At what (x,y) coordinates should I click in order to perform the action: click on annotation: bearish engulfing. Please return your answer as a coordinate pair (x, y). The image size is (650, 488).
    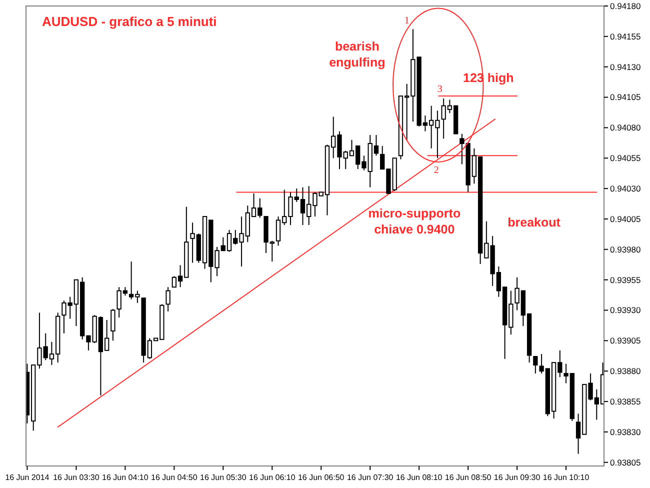
    Looking at the image, I should click on (357, 55).